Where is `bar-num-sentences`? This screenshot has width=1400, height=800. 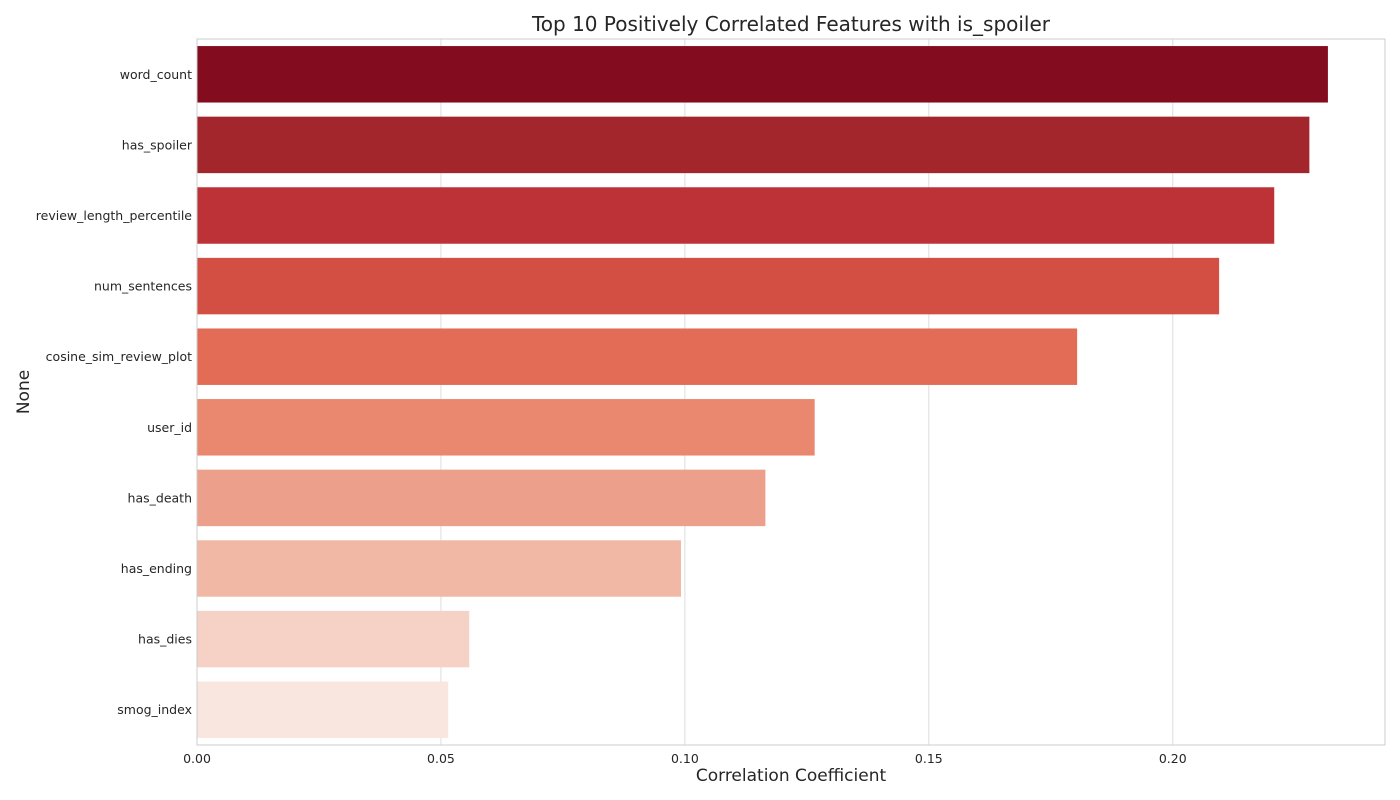 bar-num-sentences is located at coordinates (708, 286).